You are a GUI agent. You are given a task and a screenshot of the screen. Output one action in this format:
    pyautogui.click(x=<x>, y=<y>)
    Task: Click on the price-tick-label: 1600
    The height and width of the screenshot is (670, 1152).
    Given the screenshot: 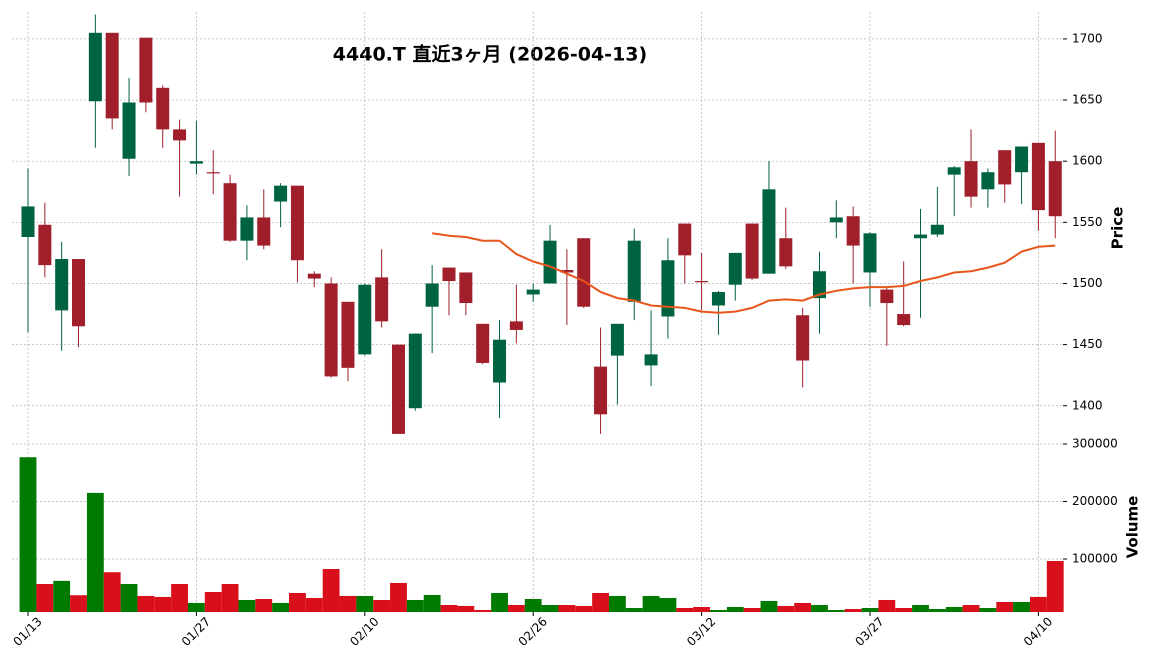 What is the action you would take?
    pyautogui.click(x=1087, y=161)
    